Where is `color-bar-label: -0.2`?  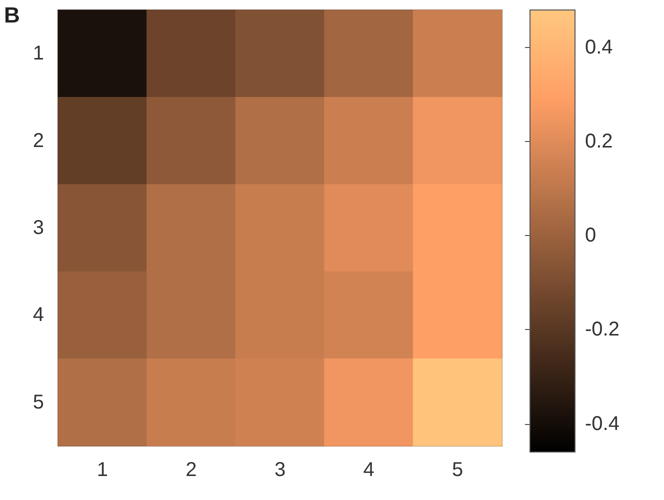 color-bar-label: -0.2 is located at coordinates (602, 329).